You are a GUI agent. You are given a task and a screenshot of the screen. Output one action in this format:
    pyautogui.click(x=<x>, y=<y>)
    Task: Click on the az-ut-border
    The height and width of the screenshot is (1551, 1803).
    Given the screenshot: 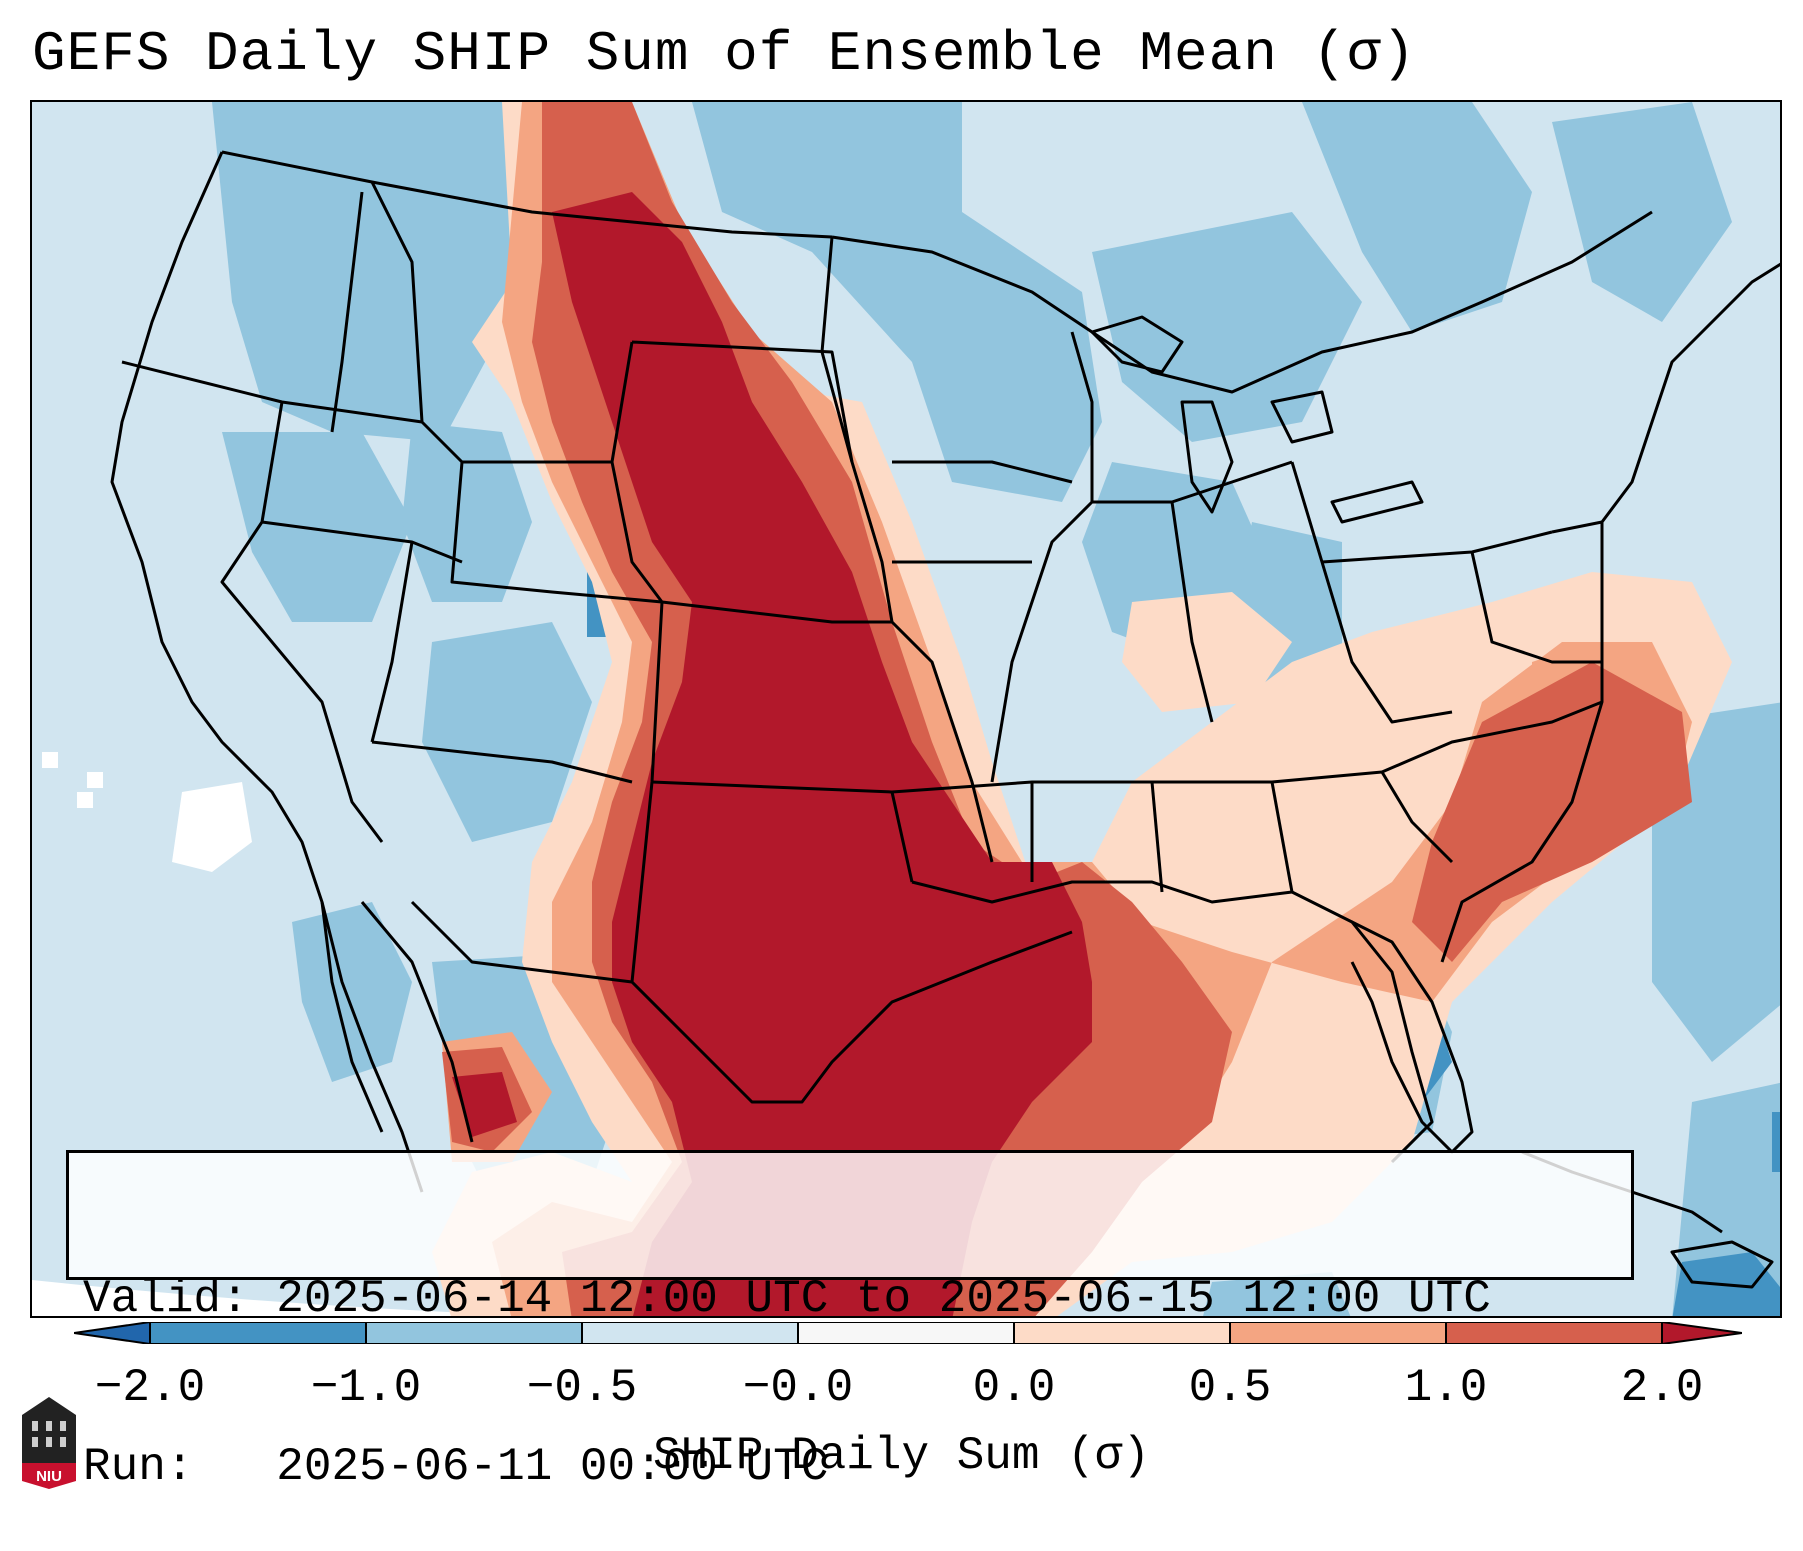 What is the action you would take?
    pyautogui.click(x=502, y=762)
    